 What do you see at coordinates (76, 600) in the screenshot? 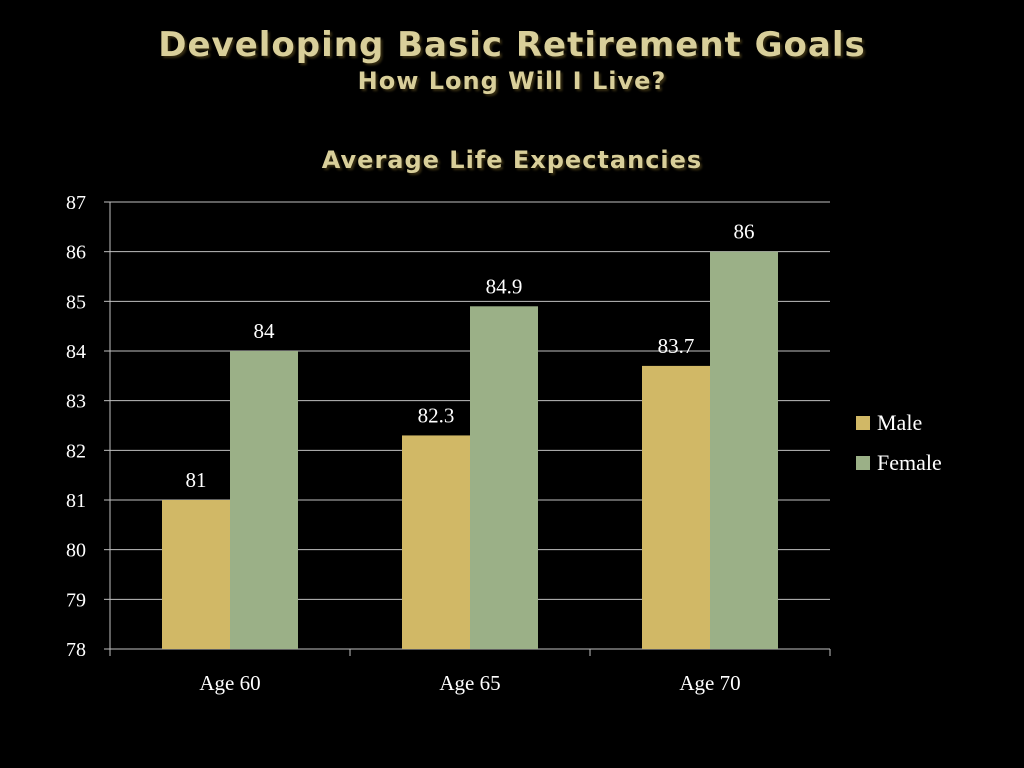
I see `y-tick-label: 79` at bounding box center [76, 600].